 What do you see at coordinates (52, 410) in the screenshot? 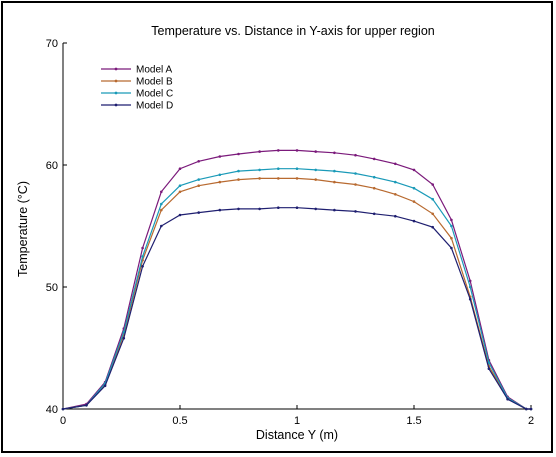
I see `y-tick-label: 40` at bounding box center [52, 410].